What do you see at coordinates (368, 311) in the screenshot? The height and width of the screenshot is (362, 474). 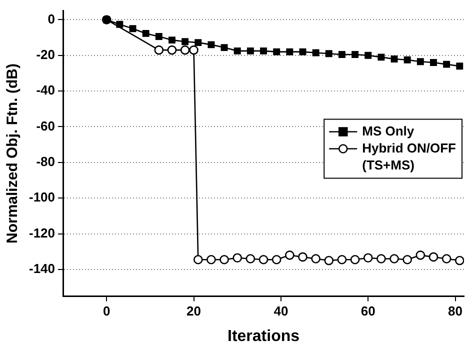 I see `x-tick-label: 60` at bounding box center [368, 311].